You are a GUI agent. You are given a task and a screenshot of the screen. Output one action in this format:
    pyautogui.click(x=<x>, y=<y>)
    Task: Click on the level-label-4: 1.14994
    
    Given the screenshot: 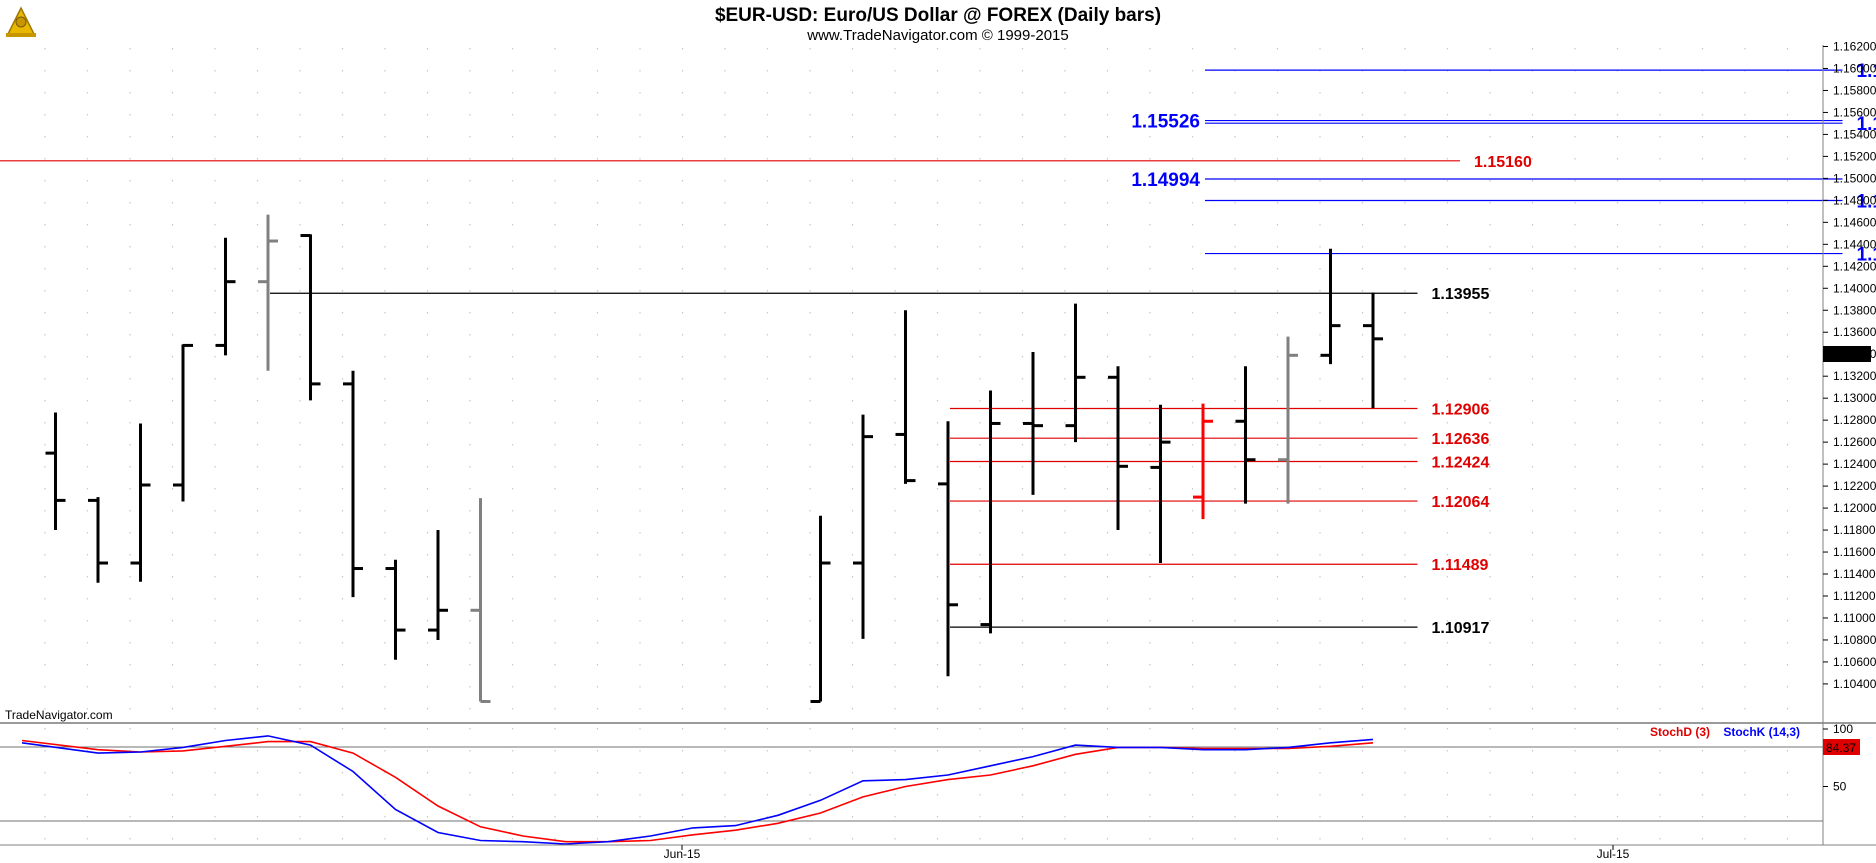 What is the action you would take?
    pyautogui.click(x=1165, y=180)
    